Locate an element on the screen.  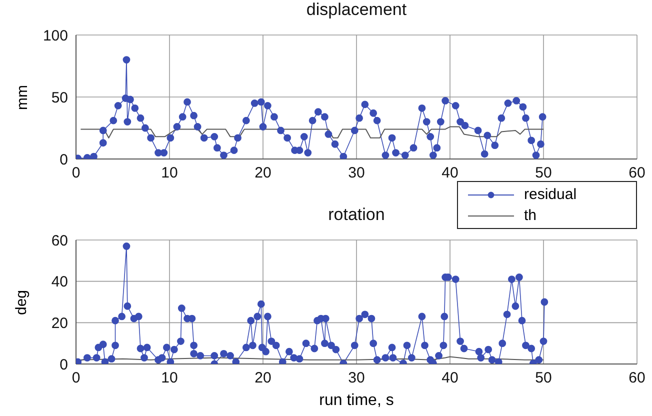
chart-title: rotation is located at coordinates (356, 214).